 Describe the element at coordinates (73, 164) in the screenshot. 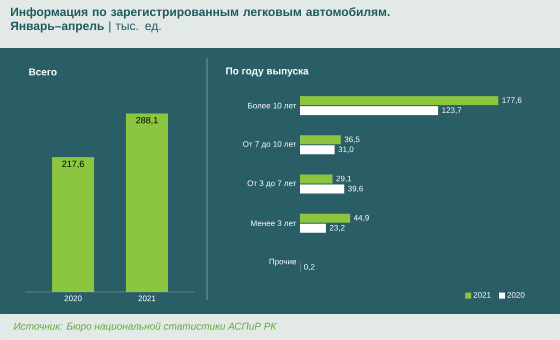

I see `data-label: 217,6` at that location.